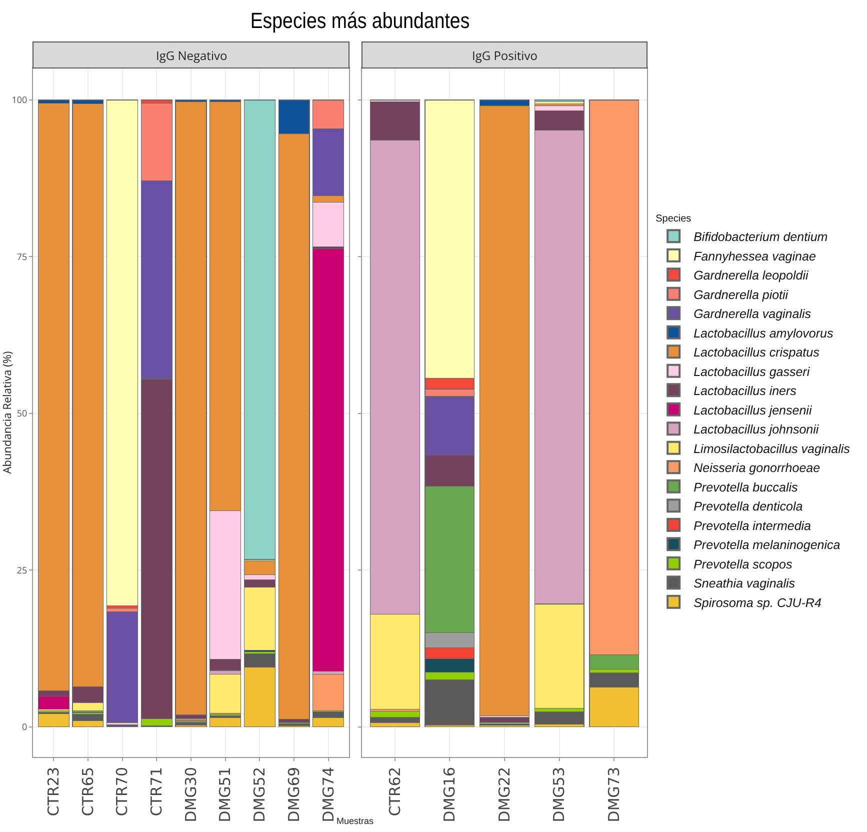 This screenshot has height=832, width=867. Describe the element at coordinates (761, 237) in the screenshot. I see `legend-label: Bifidobacterium dentium` at that location.